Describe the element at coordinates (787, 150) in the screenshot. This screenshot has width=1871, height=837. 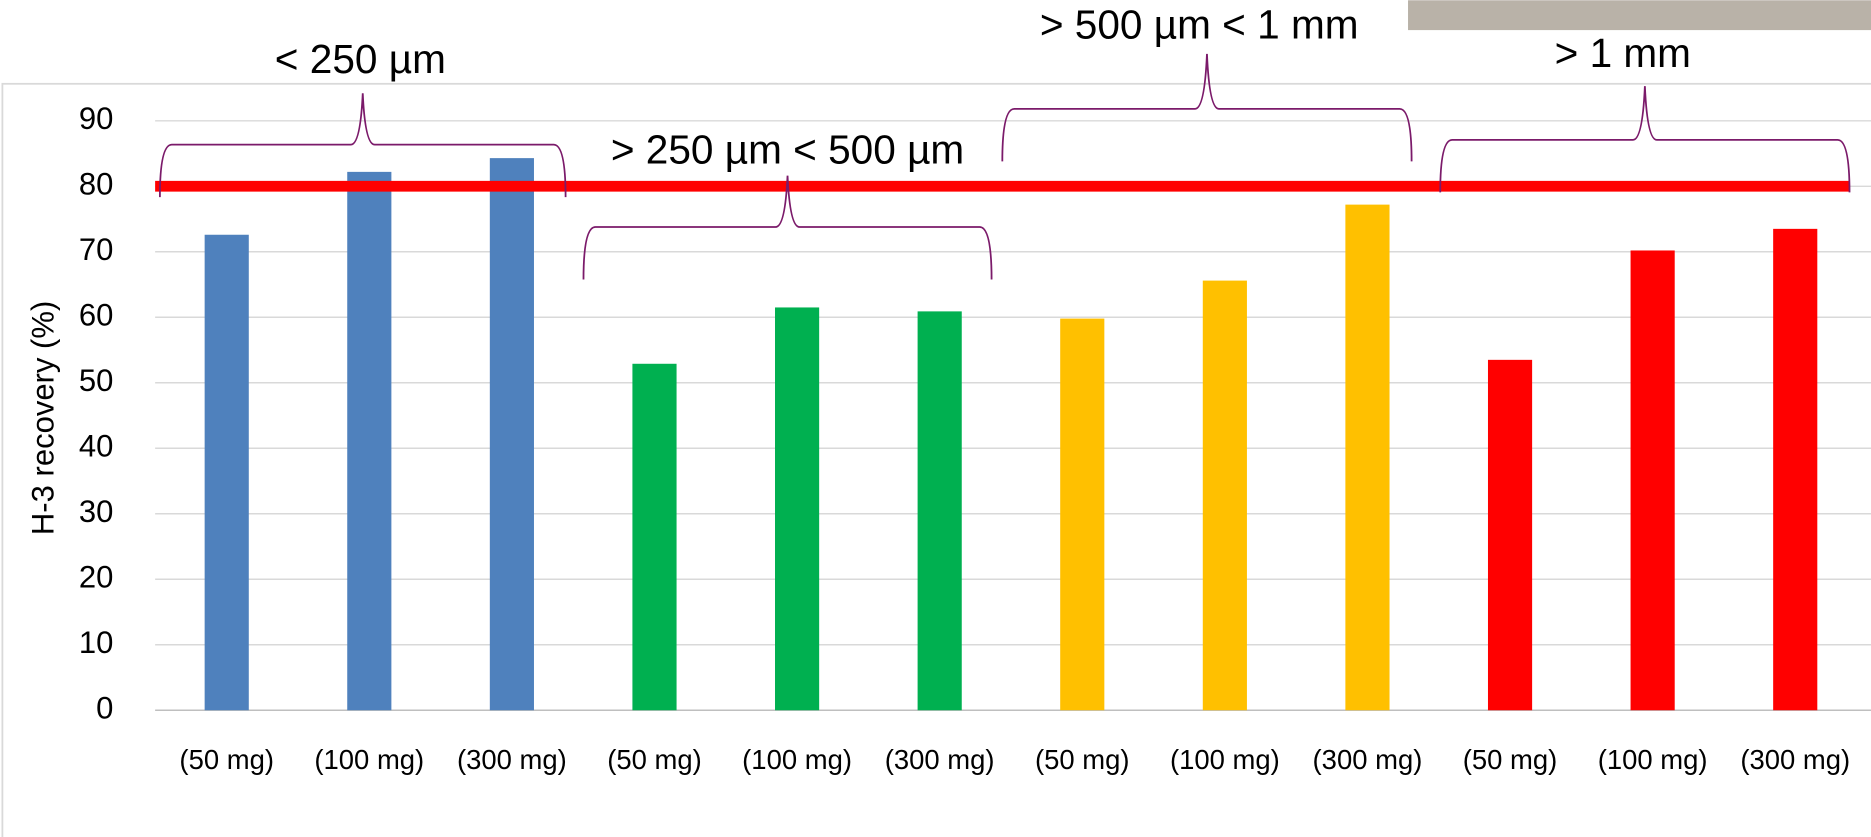
I see `group-label: > 250 µm < 500 µm` at that location.